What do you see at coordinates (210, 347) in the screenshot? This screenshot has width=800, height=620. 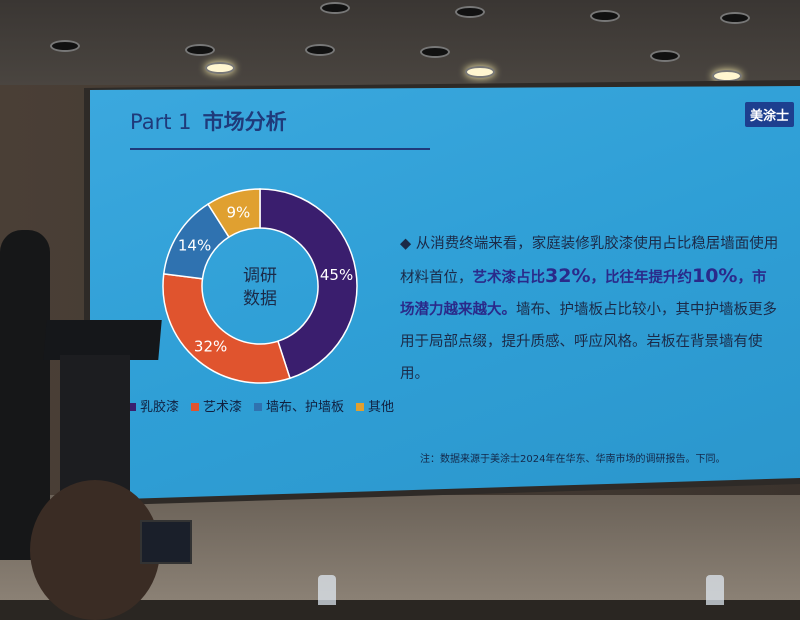 I see `slice-value-label: 32%` at bounding box center [210, 347].